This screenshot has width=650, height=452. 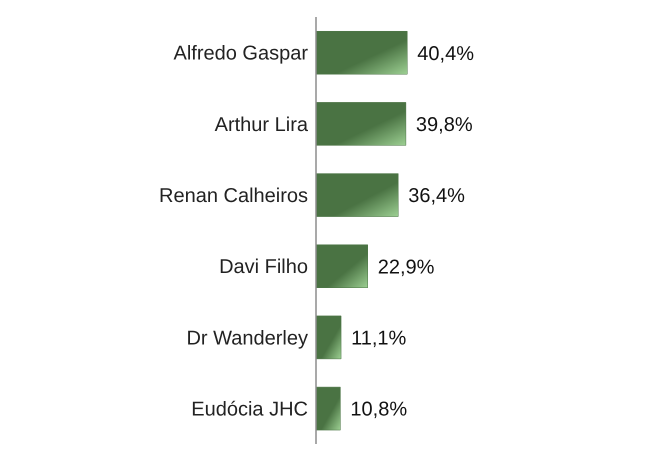 What do you see at coordinates (261, 125) in the screenshot?
I see `y-tick-label: Arthur Lira` at bounding box center [261, 125].